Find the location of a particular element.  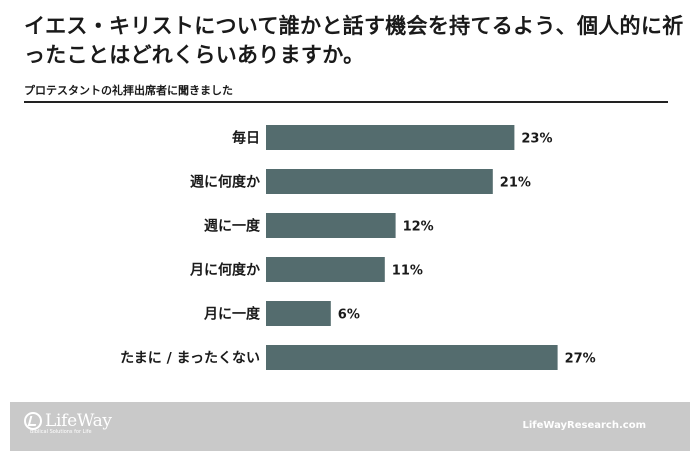

value-label: 6% is located at coordinates (349, 315).